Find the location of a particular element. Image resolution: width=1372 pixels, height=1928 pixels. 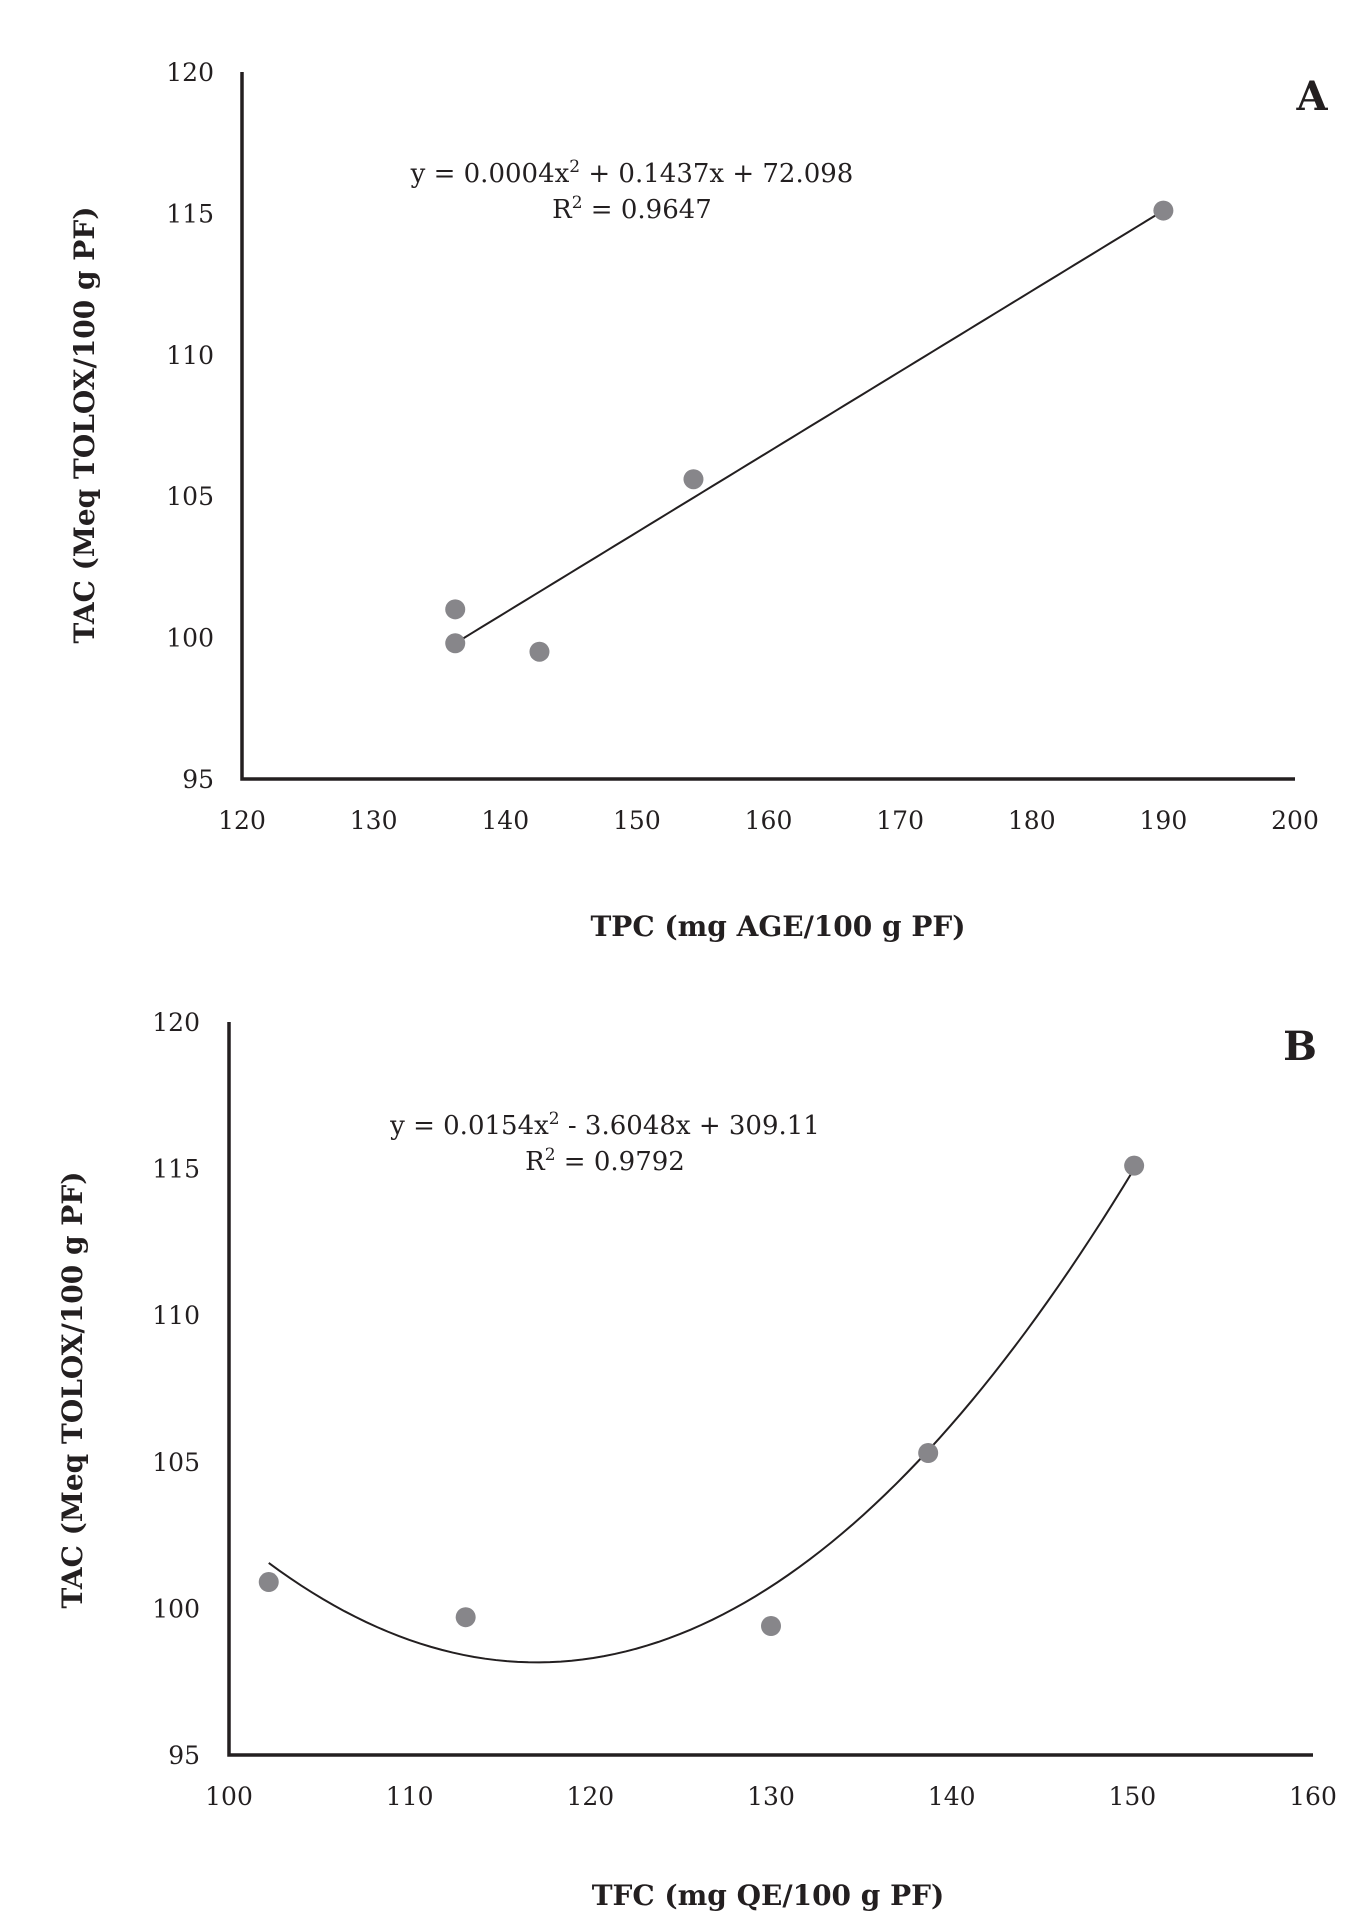

chart-a-x-ticks: 120 130 140 150 160 170 180 190 200 is located at coordinates (768, 820).